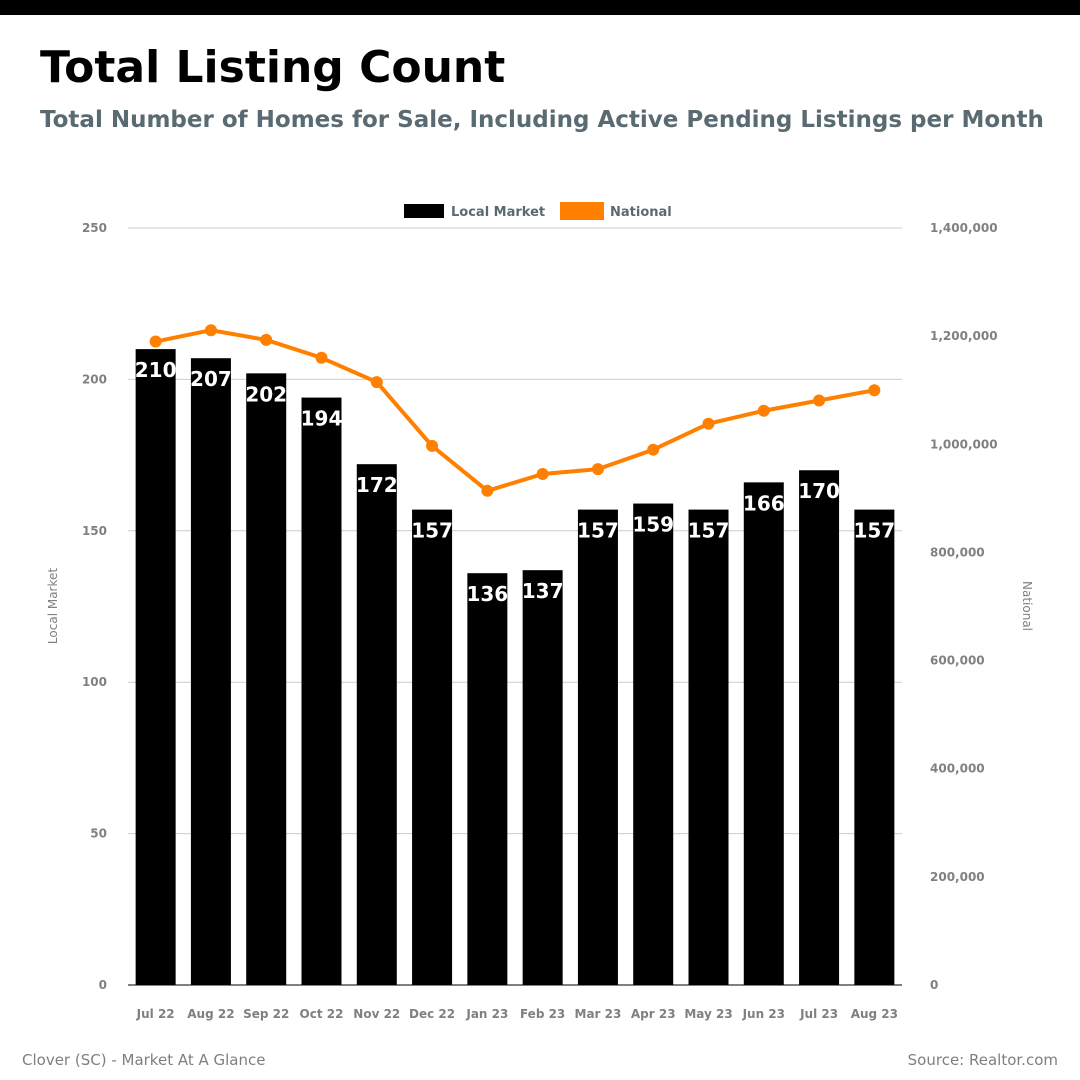  What do you see at coordinates (53, 606) in the screenshot?
I see `y-left-axis-title: Local Market` at bounding box center [53, 606].